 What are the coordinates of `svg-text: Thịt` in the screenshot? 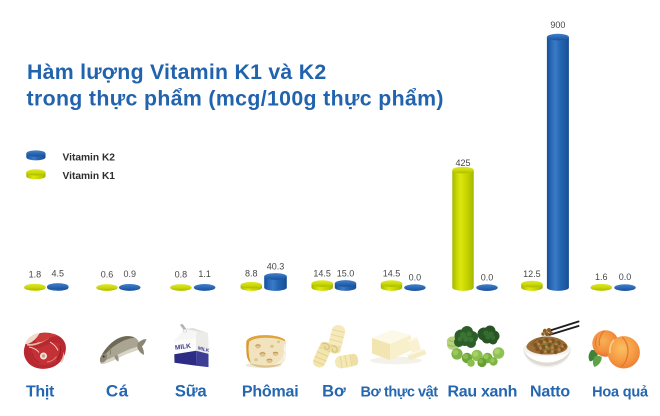 It's located at (40, 392).